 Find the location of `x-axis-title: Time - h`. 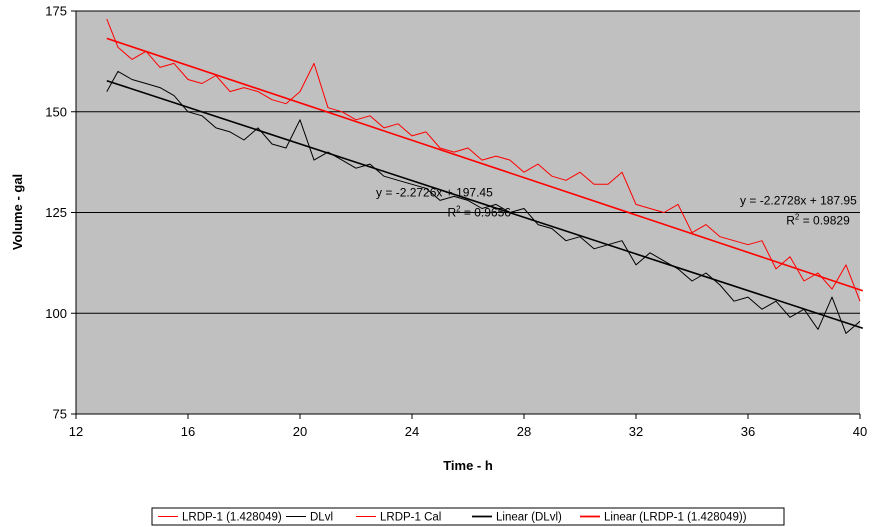

x-axis-title: Time - h is located at coordinates (468, 465).